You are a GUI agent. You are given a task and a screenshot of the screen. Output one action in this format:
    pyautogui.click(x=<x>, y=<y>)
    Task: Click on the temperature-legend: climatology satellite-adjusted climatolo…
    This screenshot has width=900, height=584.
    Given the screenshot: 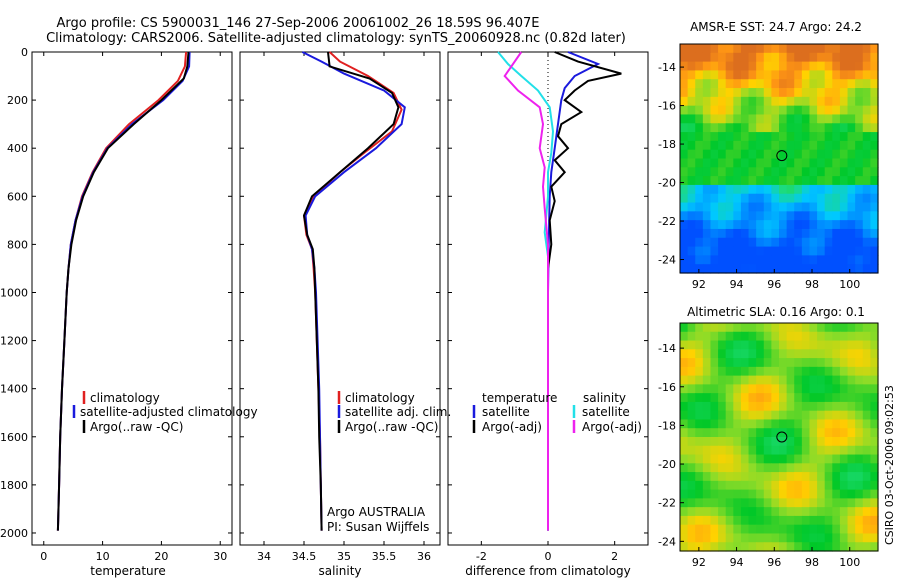 What is the action you would take?
    pyautogui.click(x=165, y=412)
    